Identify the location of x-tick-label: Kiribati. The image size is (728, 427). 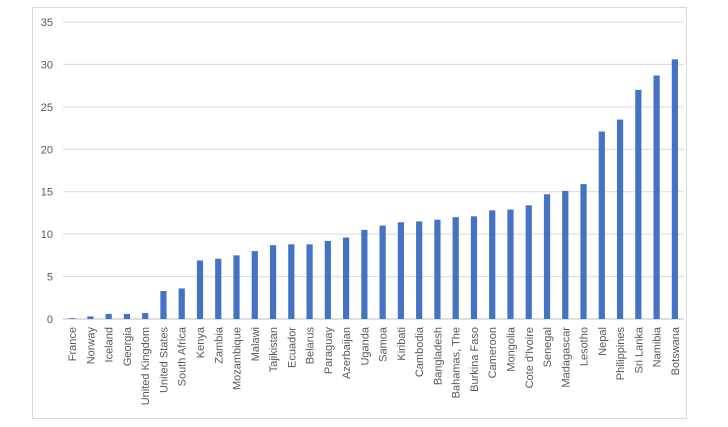
(402, 344).